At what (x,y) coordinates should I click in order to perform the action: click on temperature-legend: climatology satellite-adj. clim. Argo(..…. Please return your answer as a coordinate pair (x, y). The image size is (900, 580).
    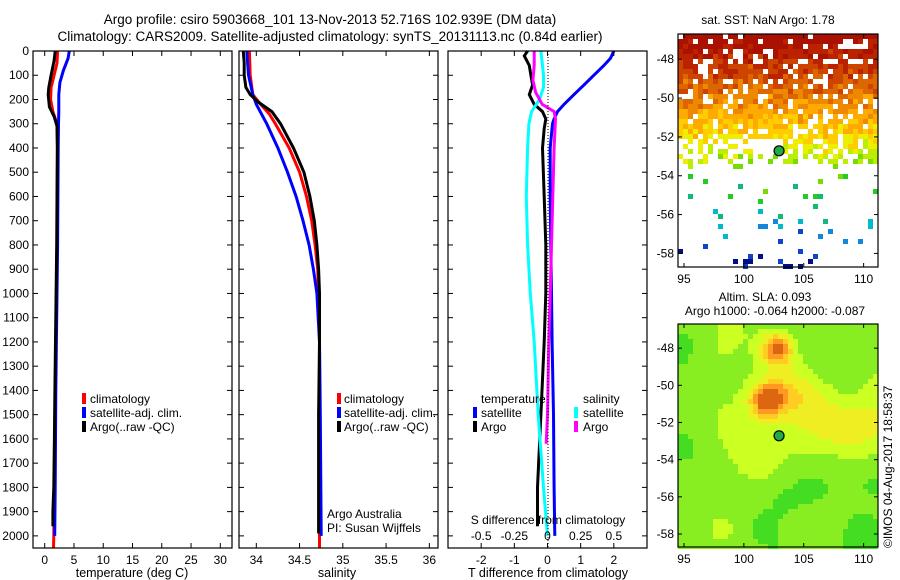
    Looking at the image, I should click on (132, 413).